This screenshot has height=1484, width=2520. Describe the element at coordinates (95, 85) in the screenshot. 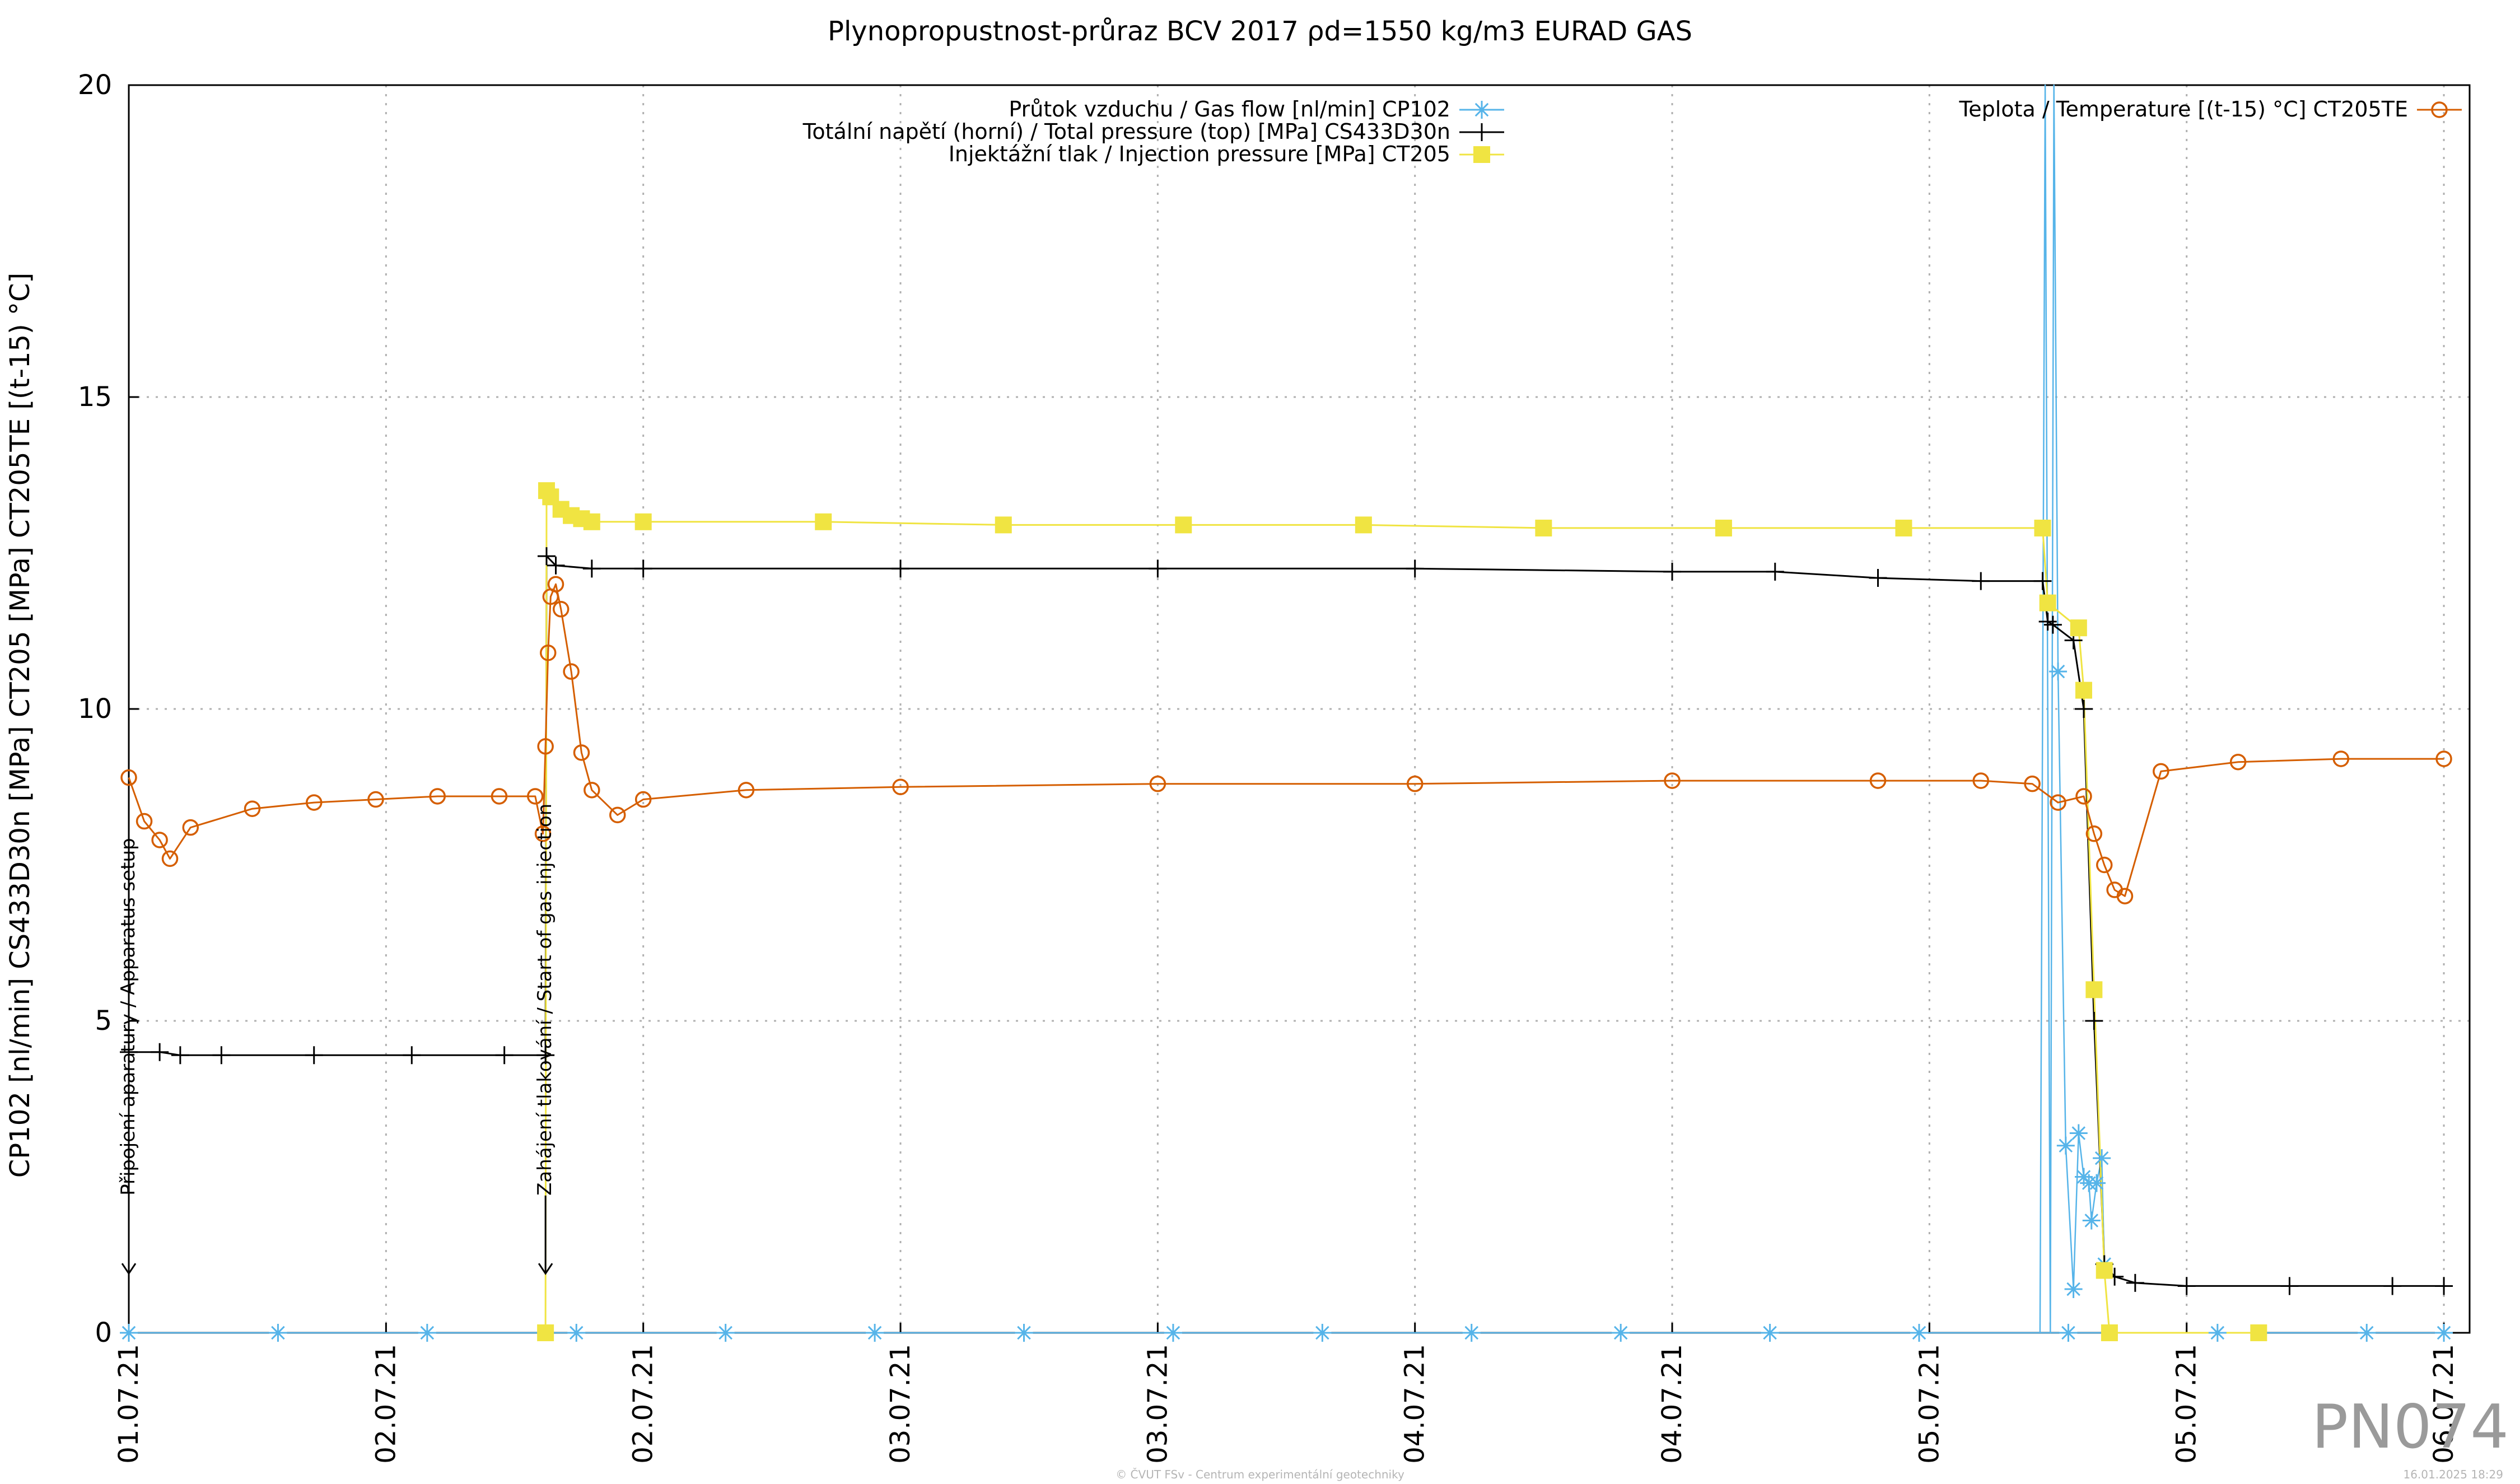

I see `y-tick-label: 20` at that location.